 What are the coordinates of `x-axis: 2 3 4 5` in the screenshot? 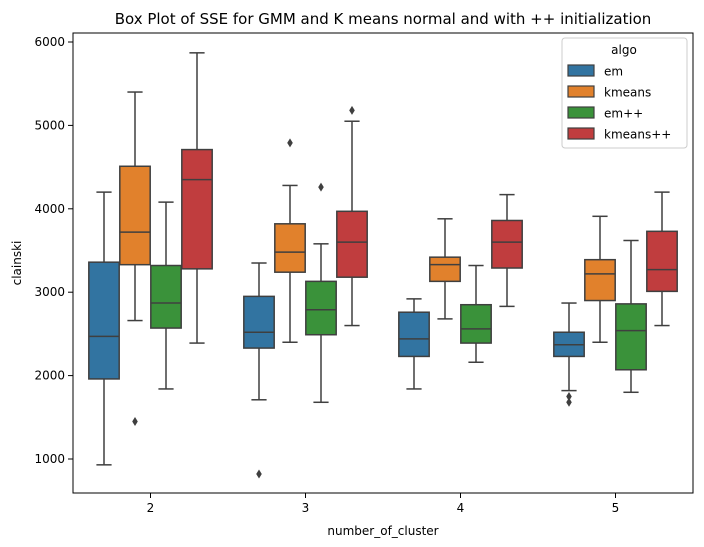 It's located at (383, 504).